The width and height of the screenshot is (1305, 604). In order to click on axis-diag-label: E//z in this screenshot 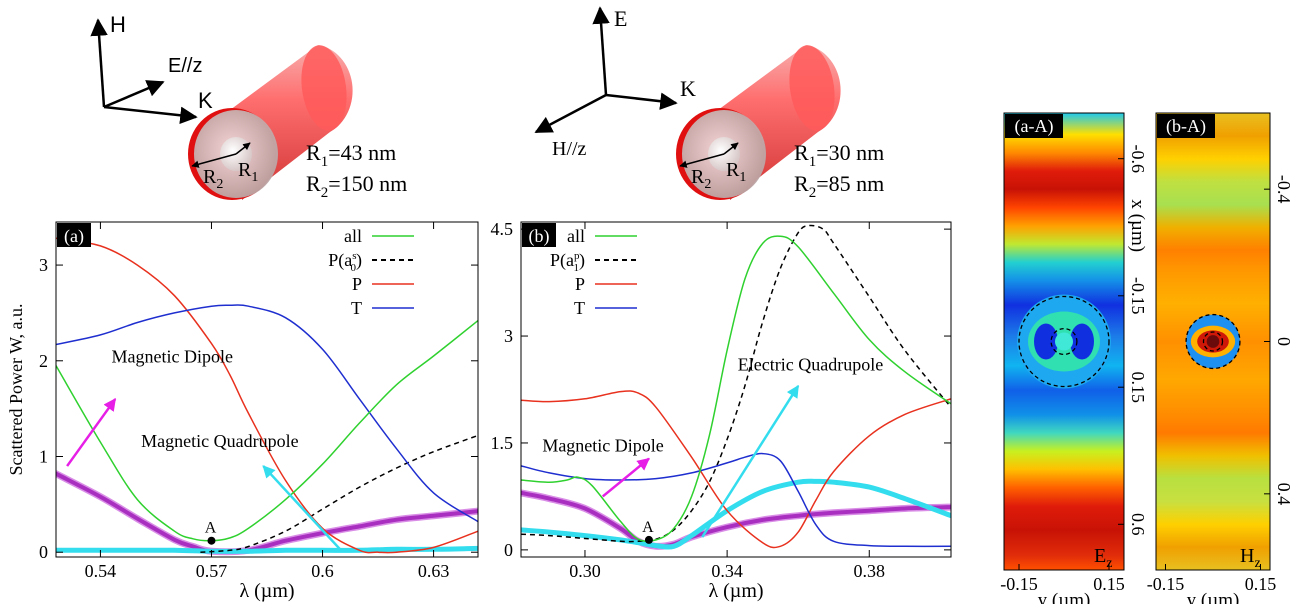, I will do `click(185, 66)`.